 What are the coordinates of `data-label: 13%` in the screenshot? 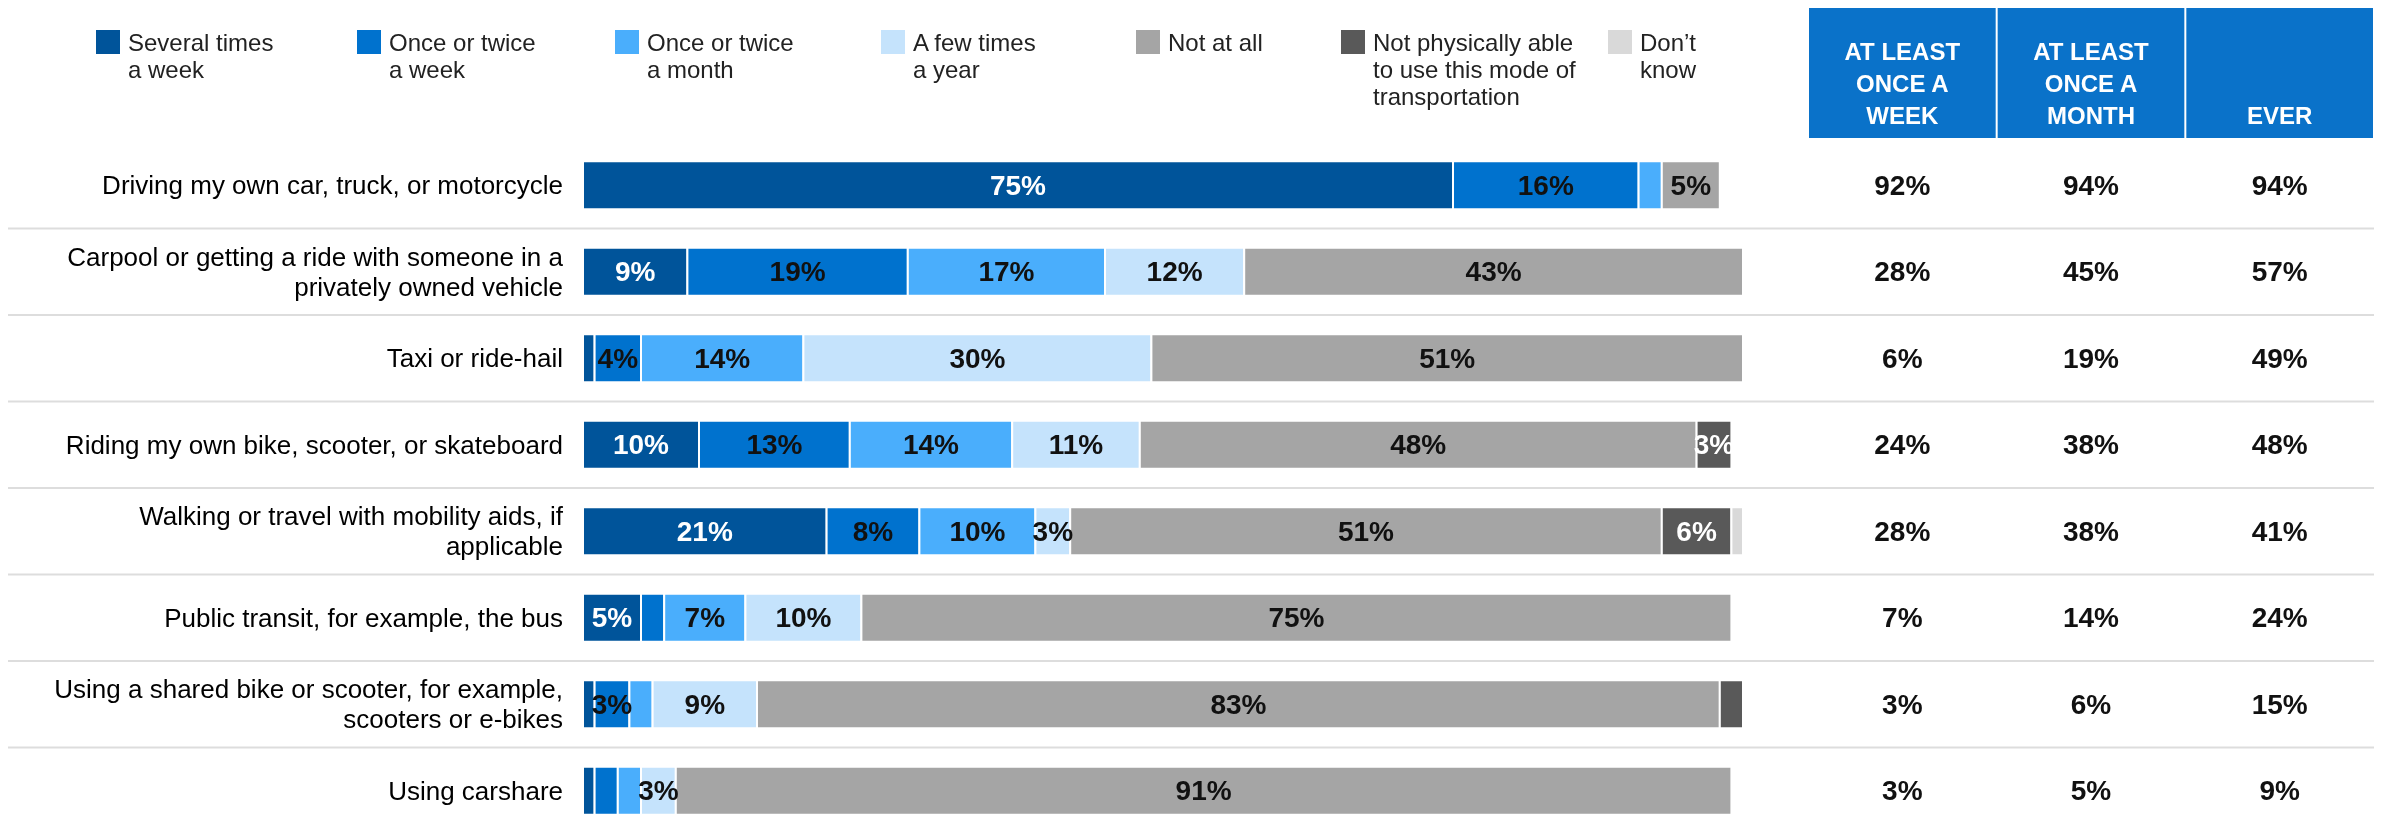 It's located at (774, 445).